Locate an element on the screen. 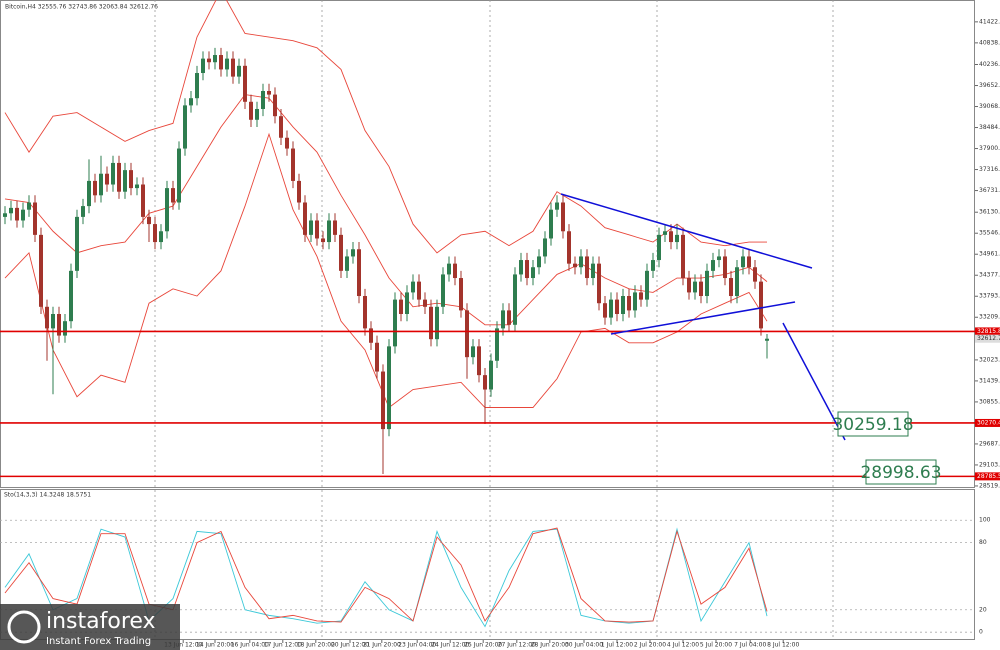 This screenshot has height=650, width=1000. annotation: 30259.18 is located at coordinates (872, 425).